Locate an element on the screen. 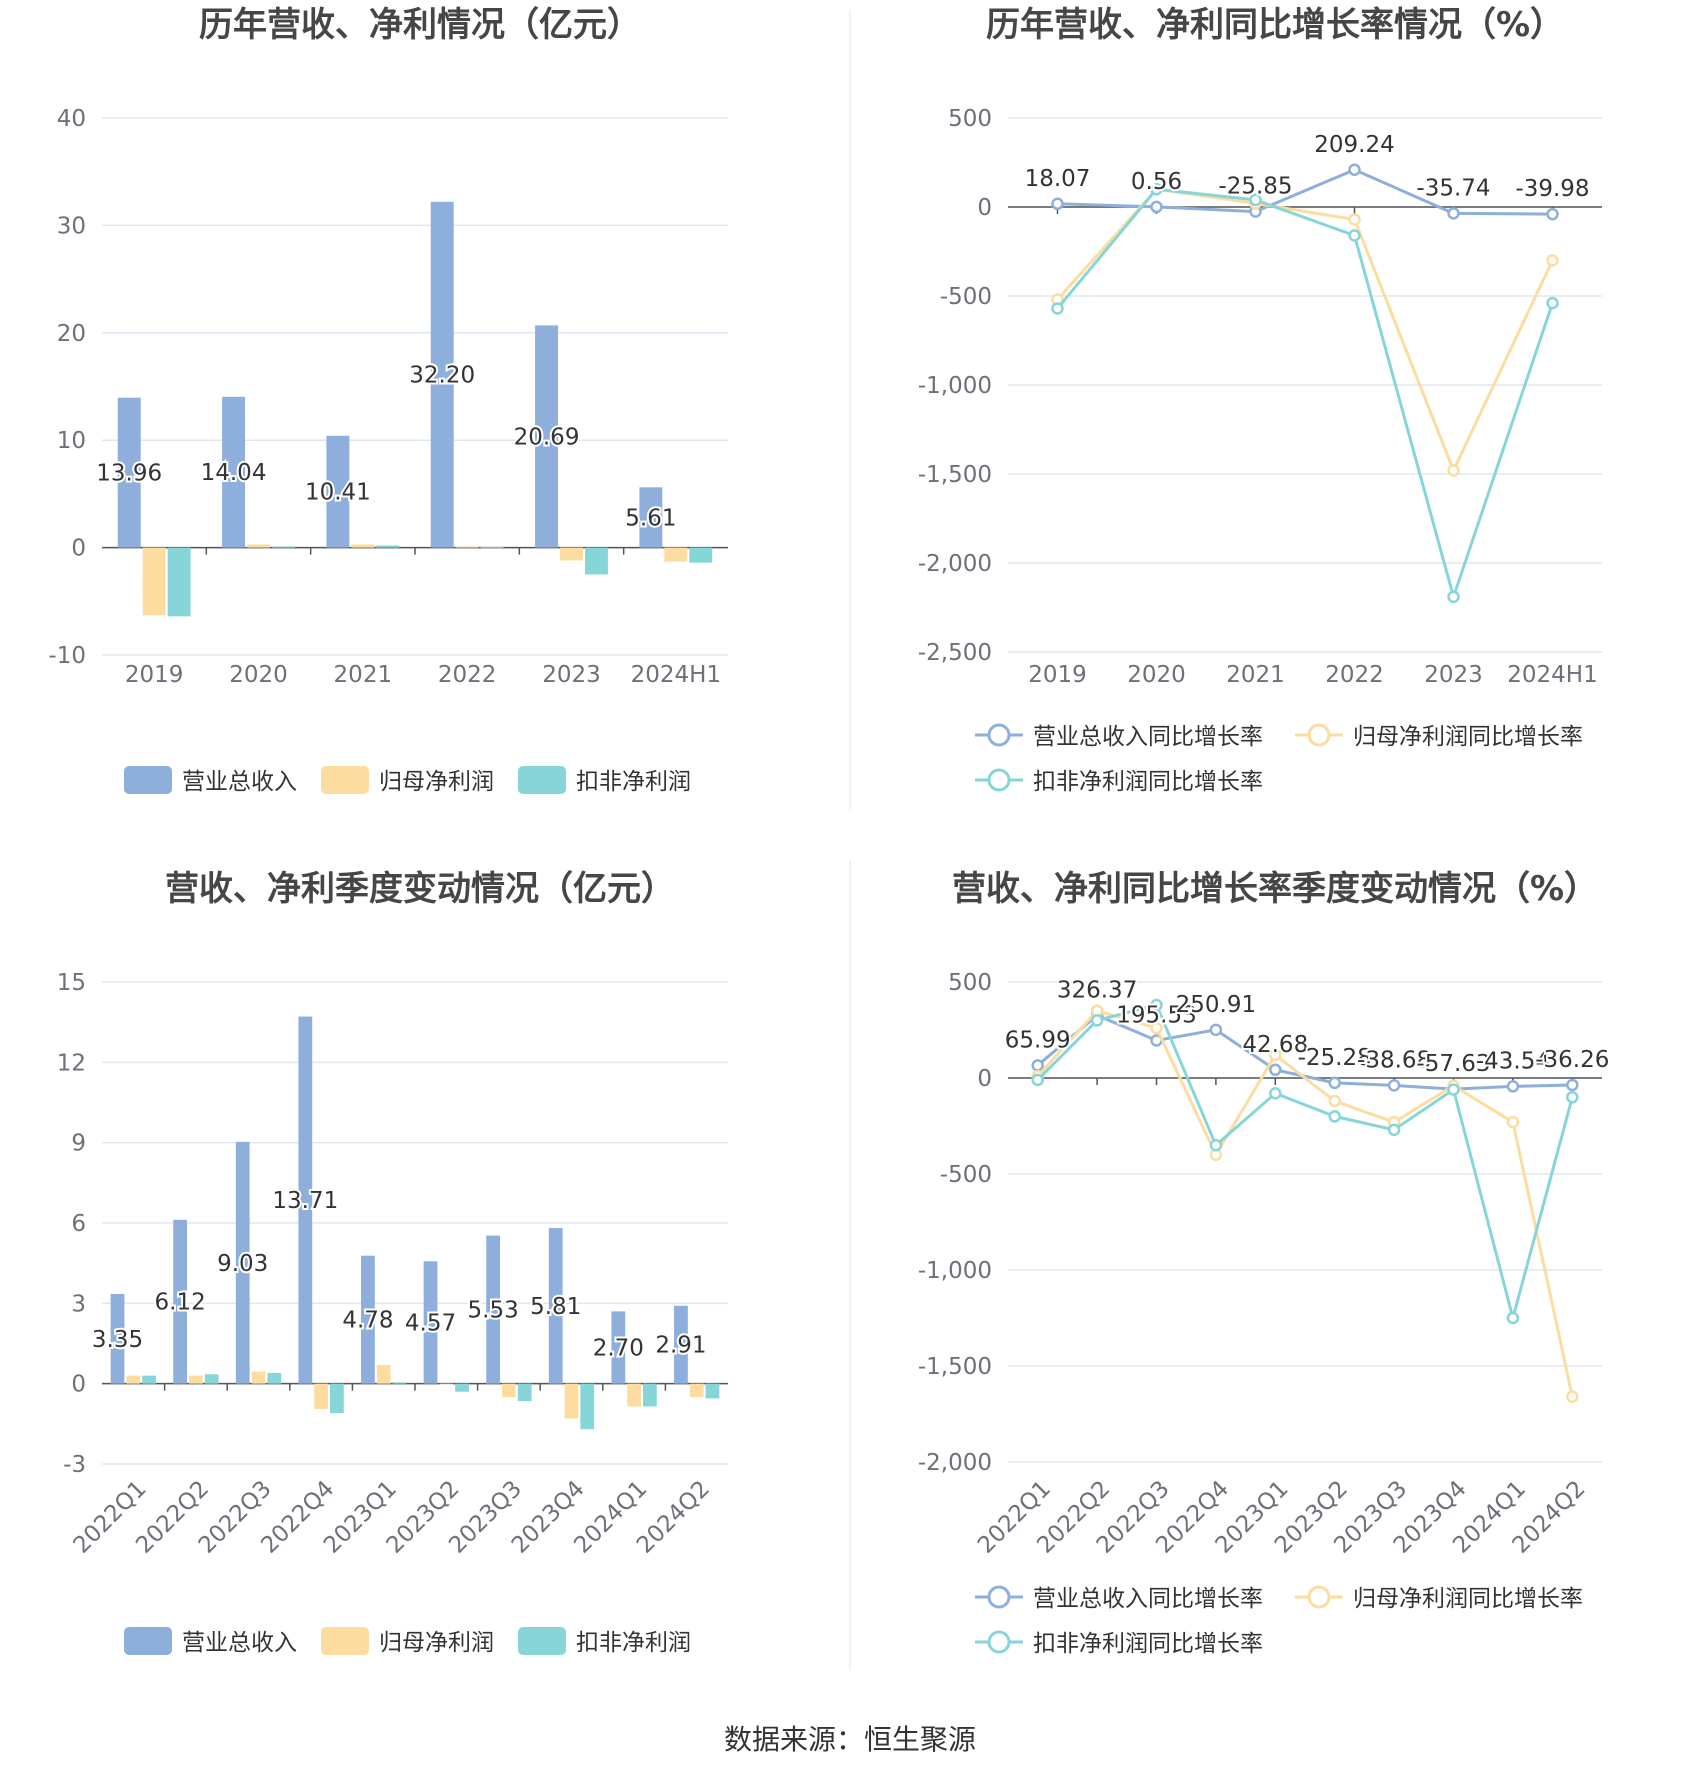 The width and height of the screenshot is (1700, 1782). data-label: 3.35 is located at coordinates (117, 1340).